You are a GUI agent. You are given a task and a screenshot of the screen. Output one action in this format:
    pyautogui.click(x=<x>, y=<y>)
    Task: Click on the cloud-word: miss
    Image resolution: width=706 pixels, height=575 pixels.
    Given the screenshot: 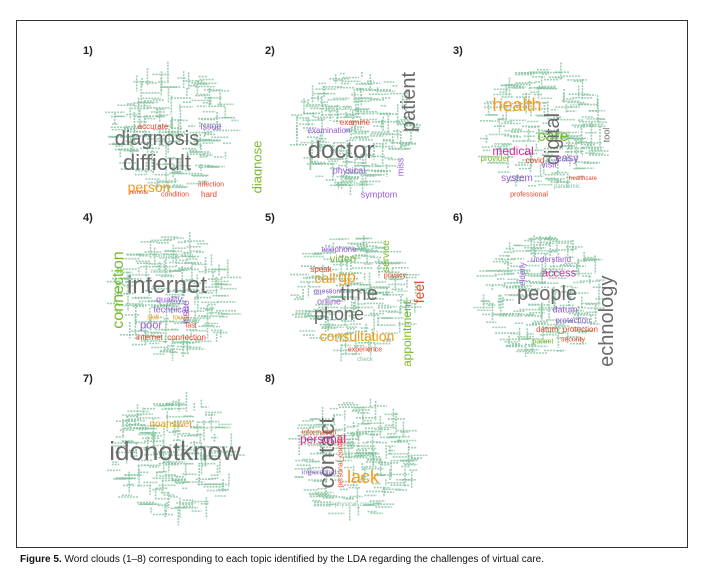 What is the action you would take?
    pyautogui.click(x=400, y=167)
    